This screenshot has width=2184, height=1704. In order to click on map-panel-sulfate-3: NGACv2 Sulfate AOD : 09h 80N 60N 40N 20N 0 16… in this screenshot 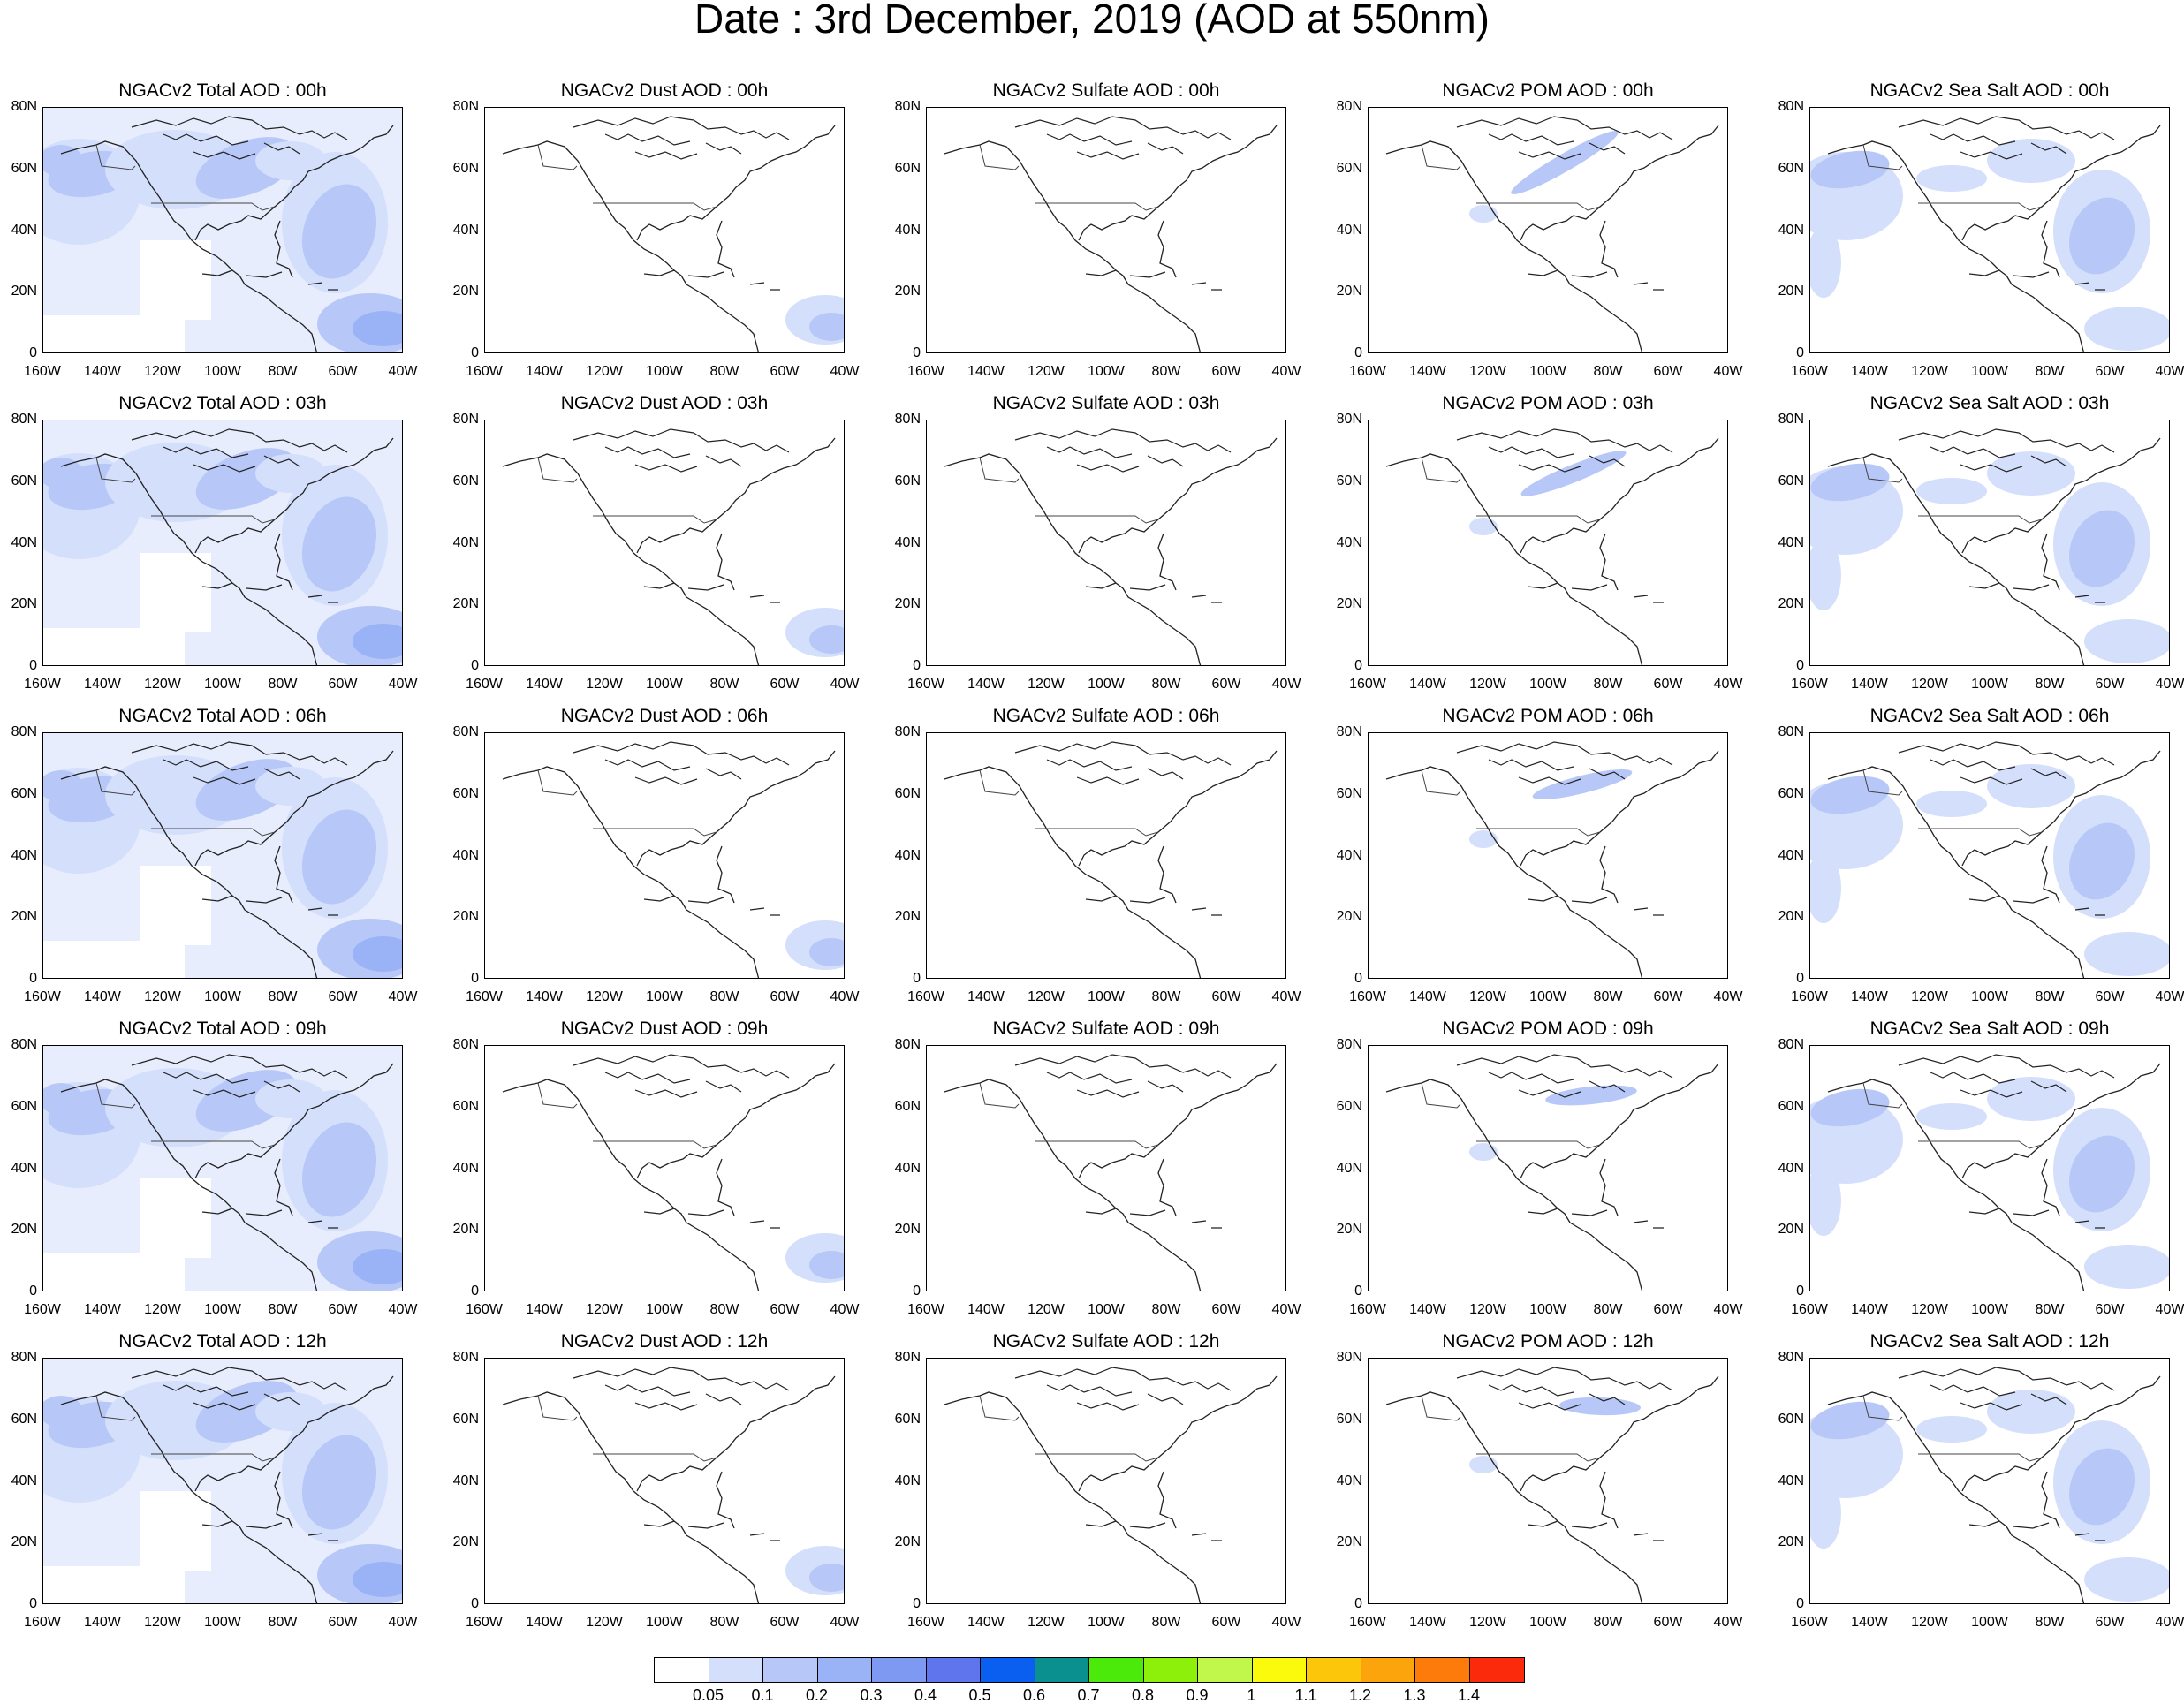, I will do `click(1131, 1182)`.